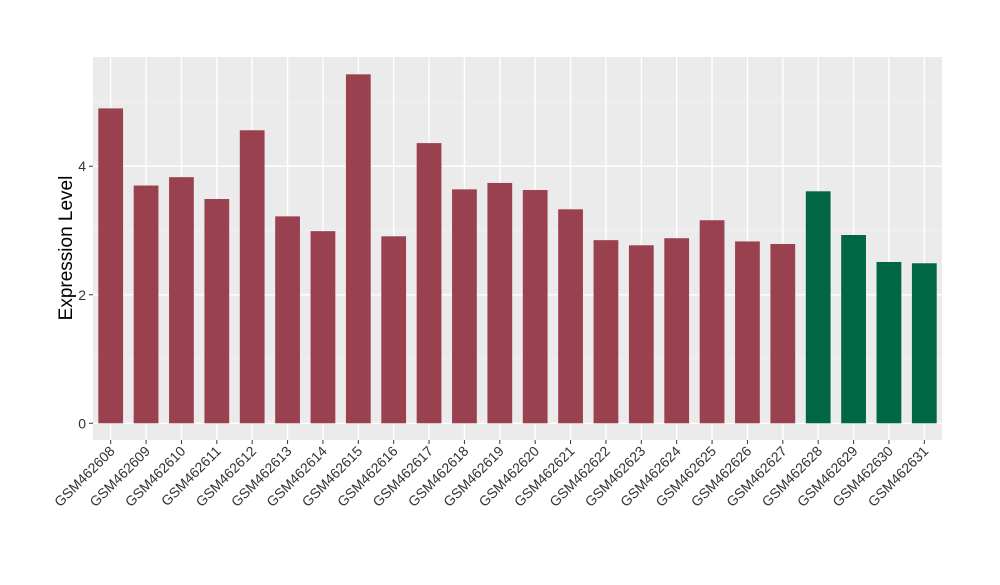 Image resolution: width=1000 pixels, height=585 pixels. I want to click on y-axis-label: Expression Level, so click(66, 248).